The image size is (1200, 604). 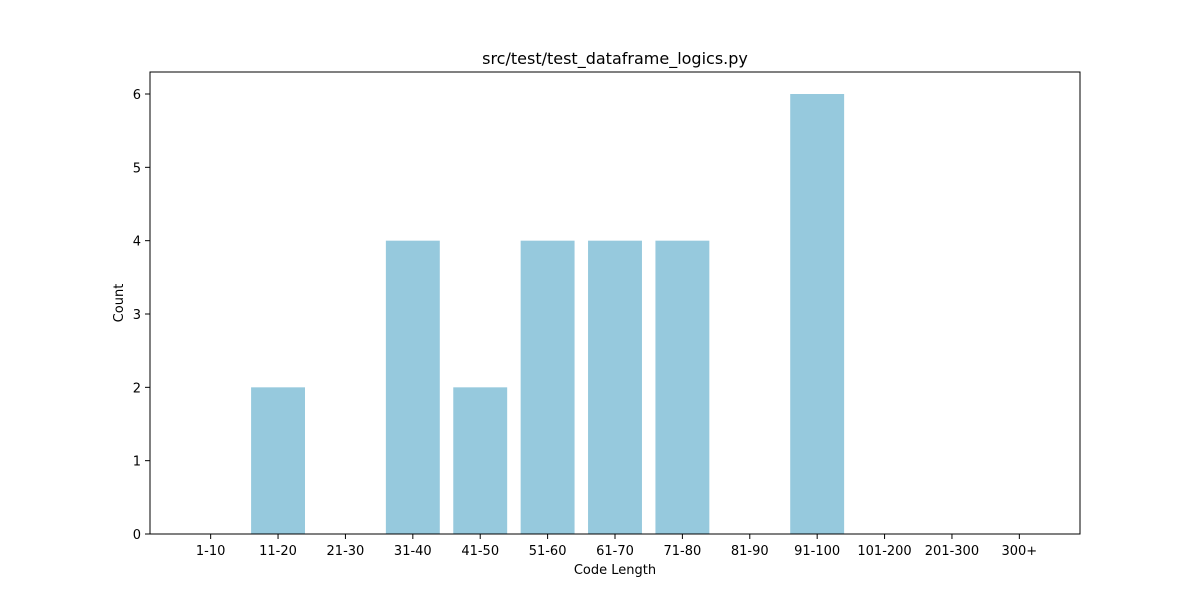 What do you see at coordinates (548, 551) in the screenshot?
I see `x-tick-label: 51-60` at bounding box center [548, 551].